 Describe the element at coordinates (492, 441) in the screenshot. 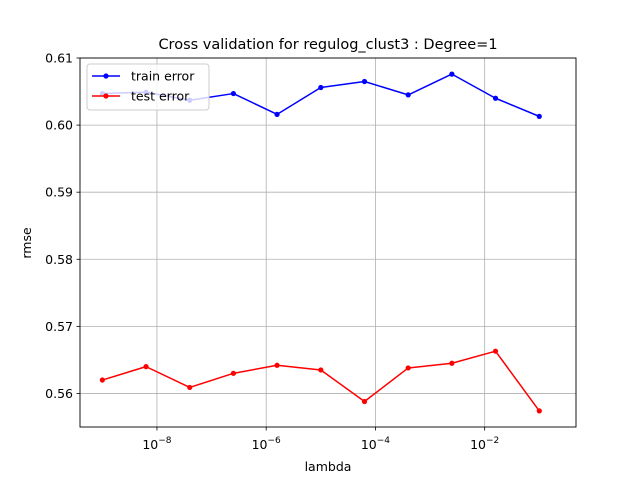

I see `x-tick-exponent: −2` at that location.